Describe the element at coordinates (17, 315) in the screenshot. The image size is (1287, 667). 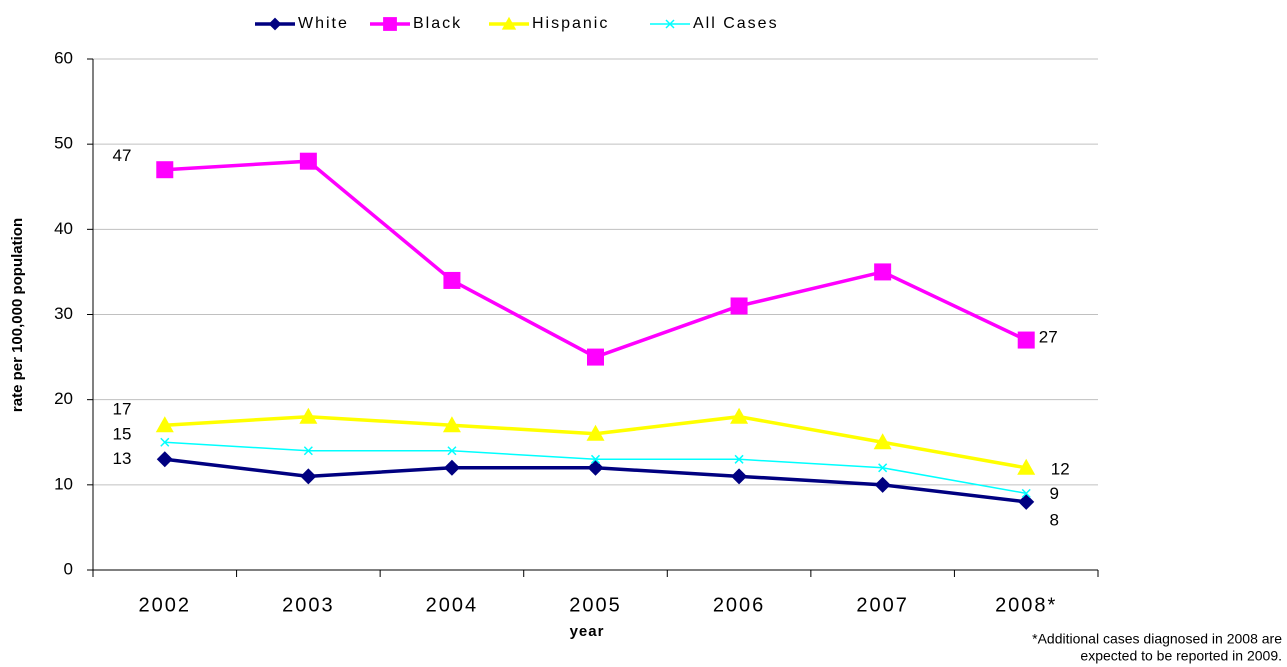
I see `y-axis-title: rate per 100,000 population` at that location.